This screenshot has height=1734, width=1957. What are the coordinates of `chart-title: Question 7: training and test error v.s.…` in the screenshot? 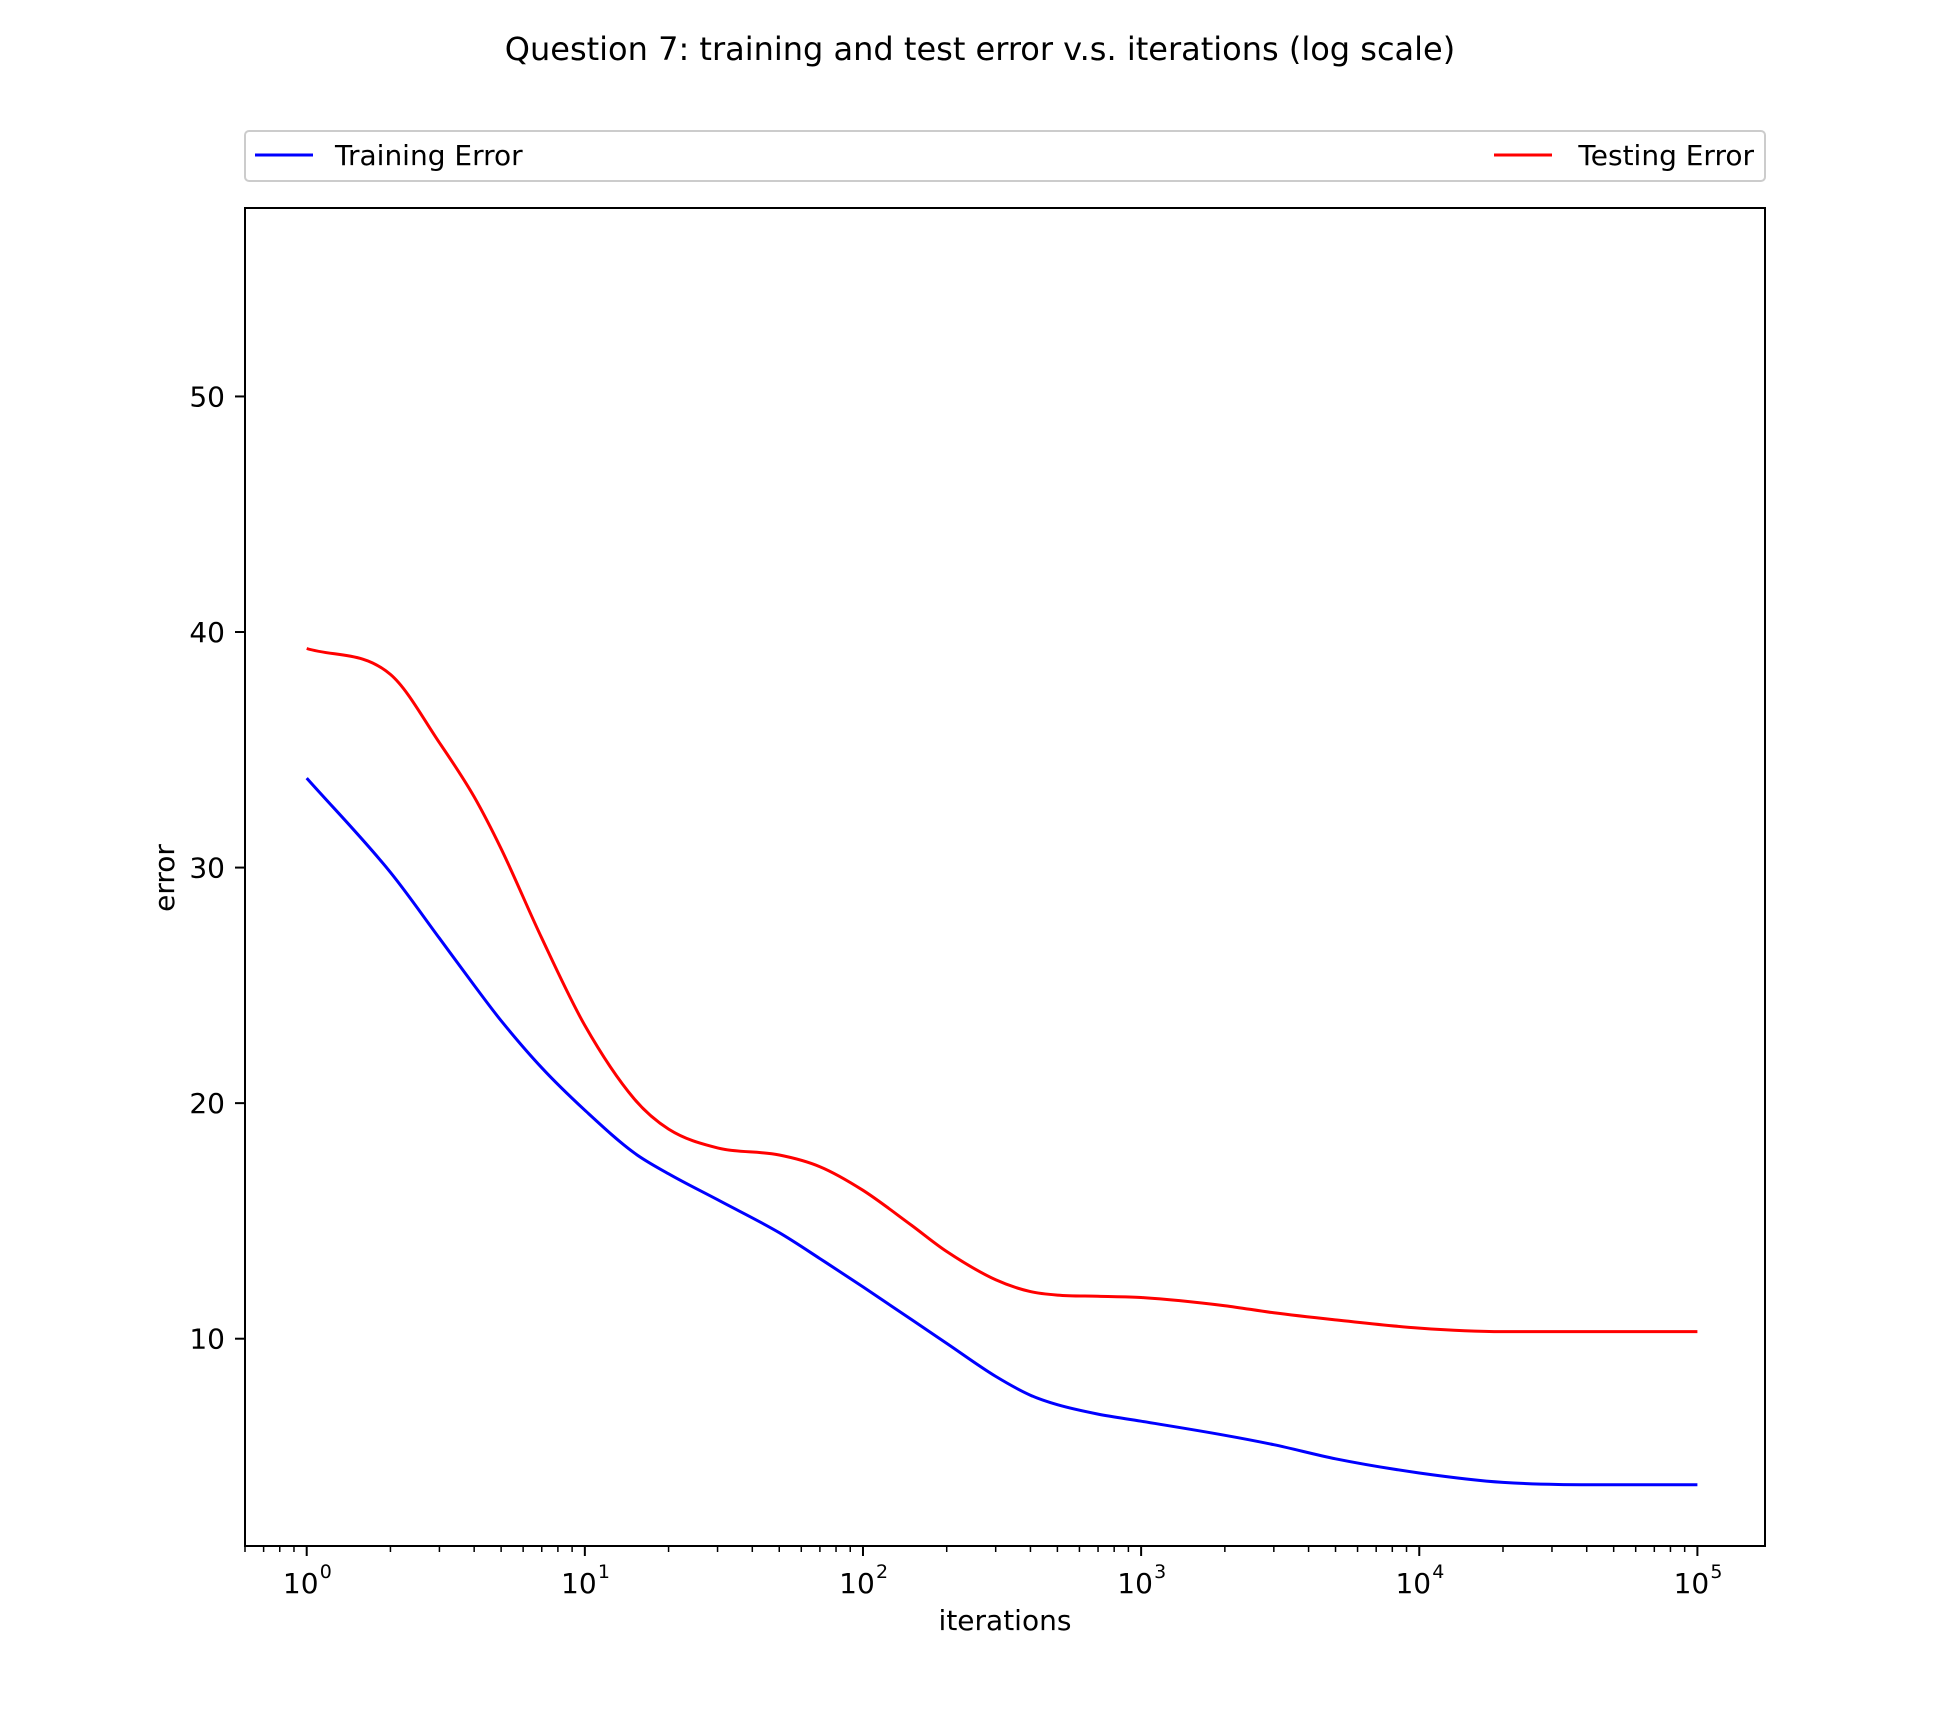 It's located at (980, 49).